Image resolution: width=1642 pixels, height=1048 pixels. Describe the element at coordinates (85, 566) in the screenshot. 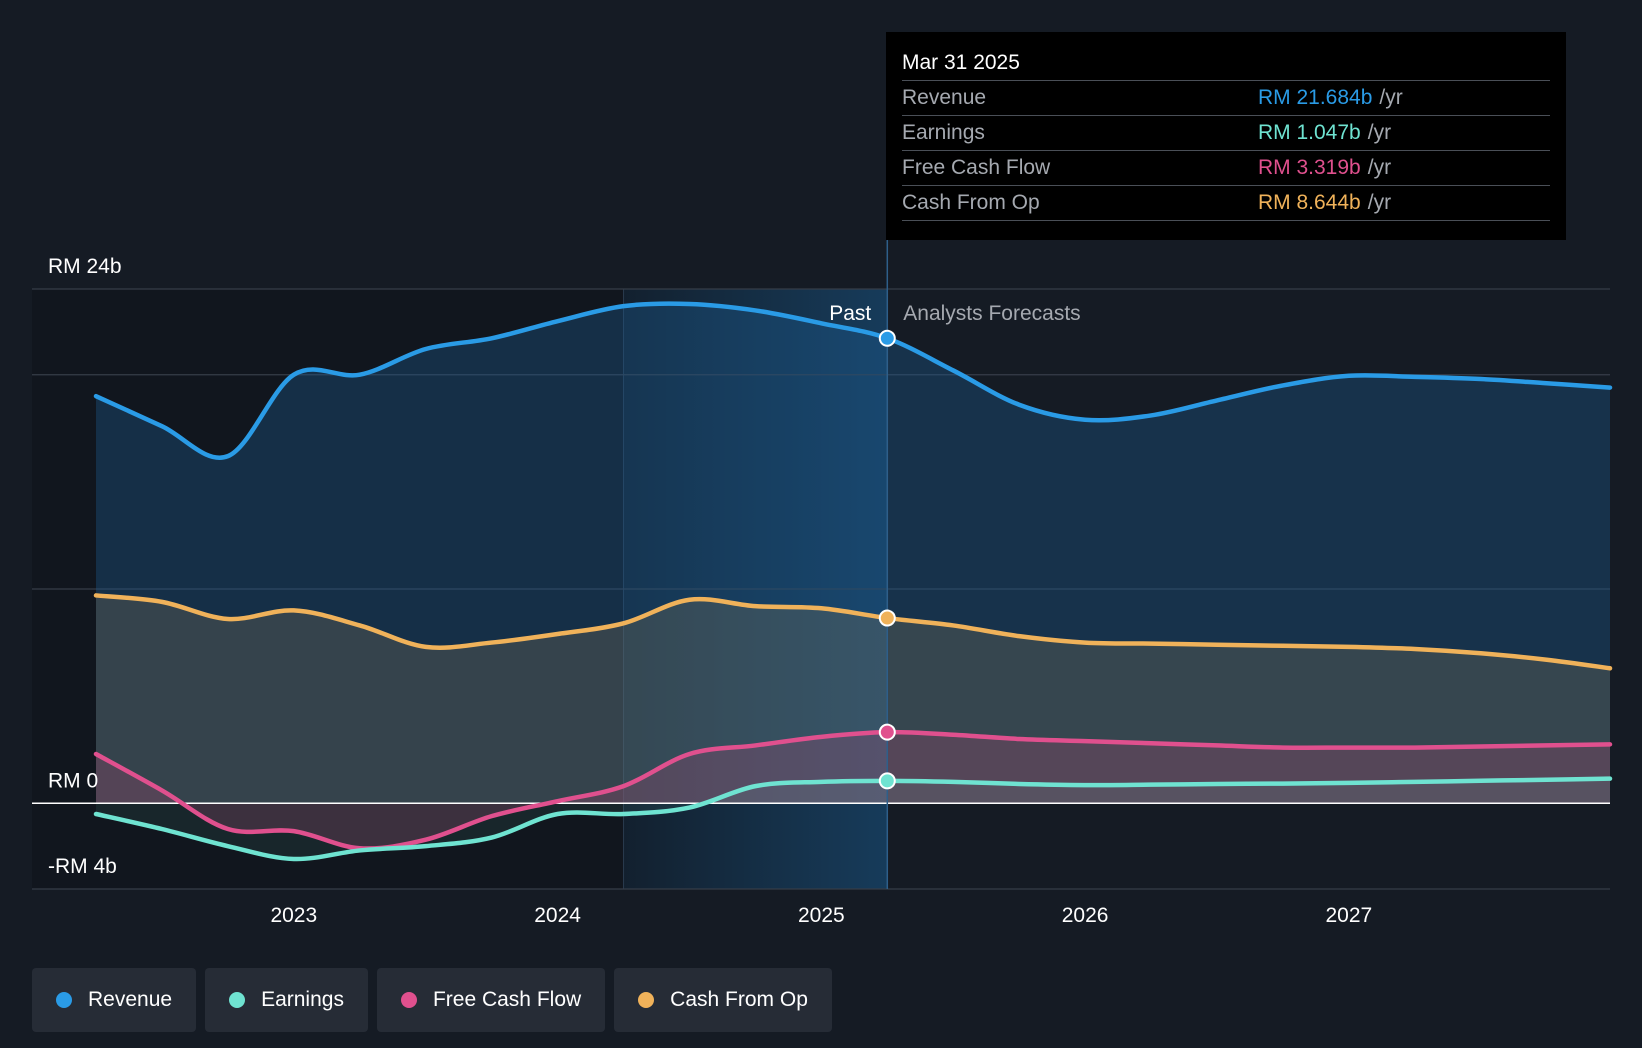

I see `y-axis-labels: RM 24b RM 0 -RM 4b` at that location.